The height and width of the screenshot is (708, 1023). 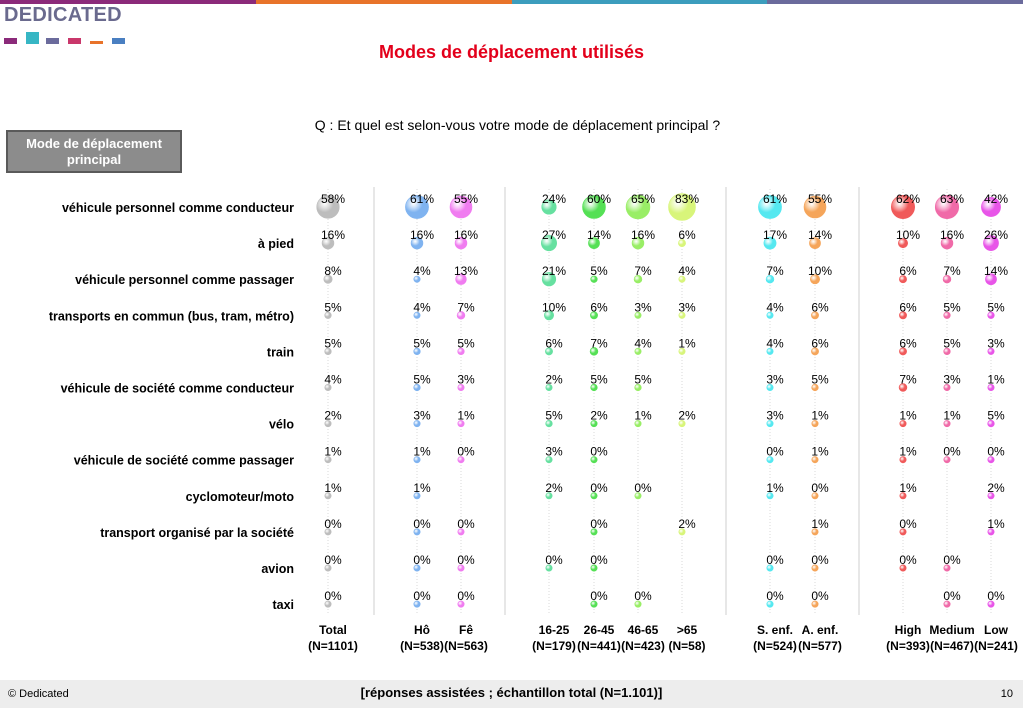 I want to click on bubble-value-label: 16%, so click(x=422, y=235).